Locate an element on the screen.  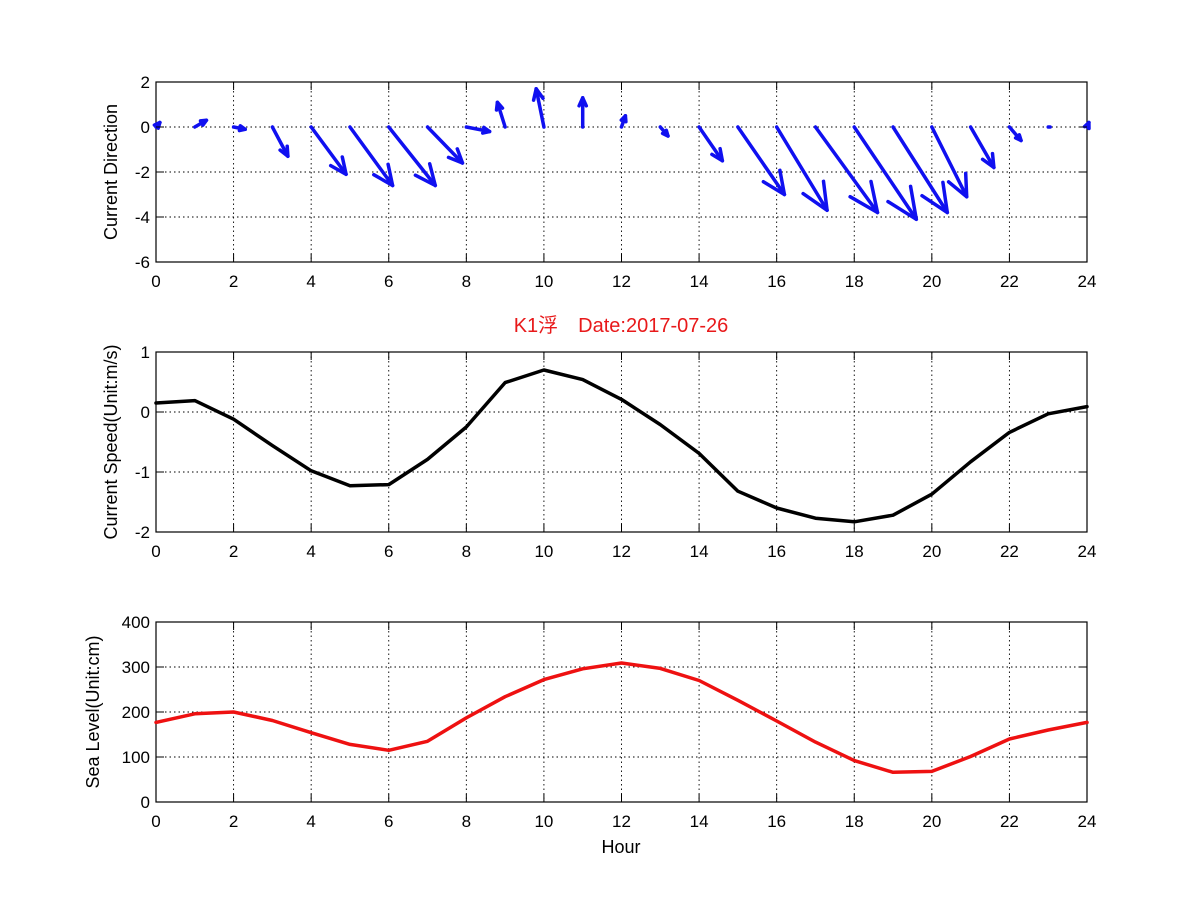
current-direction-x-tick-label: 6 is located at coordinates (388, 281).